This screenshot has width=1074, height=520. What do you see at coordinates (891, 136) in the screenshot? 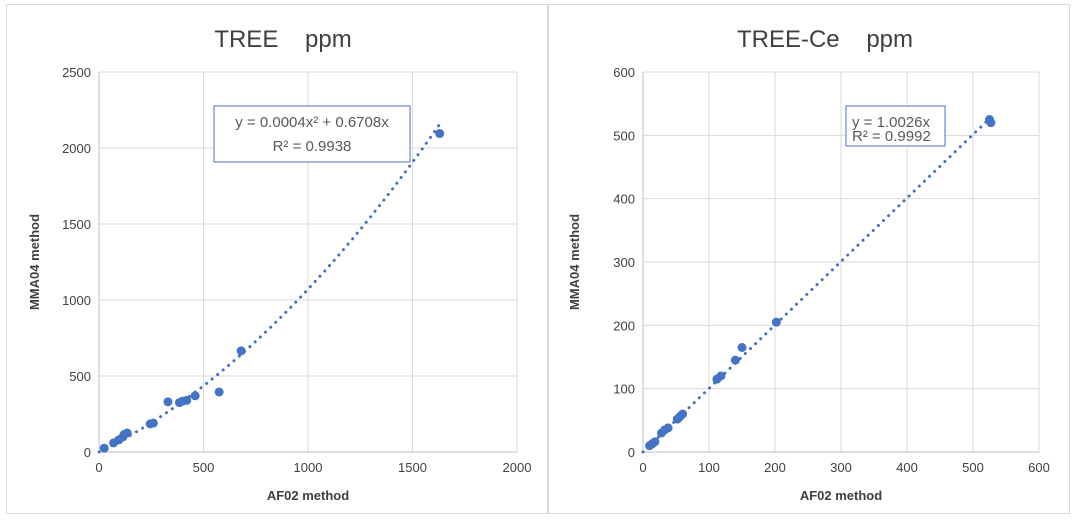
I see `trendline-r-squared: R² = 0.9992` at bounding box center [891, 136].